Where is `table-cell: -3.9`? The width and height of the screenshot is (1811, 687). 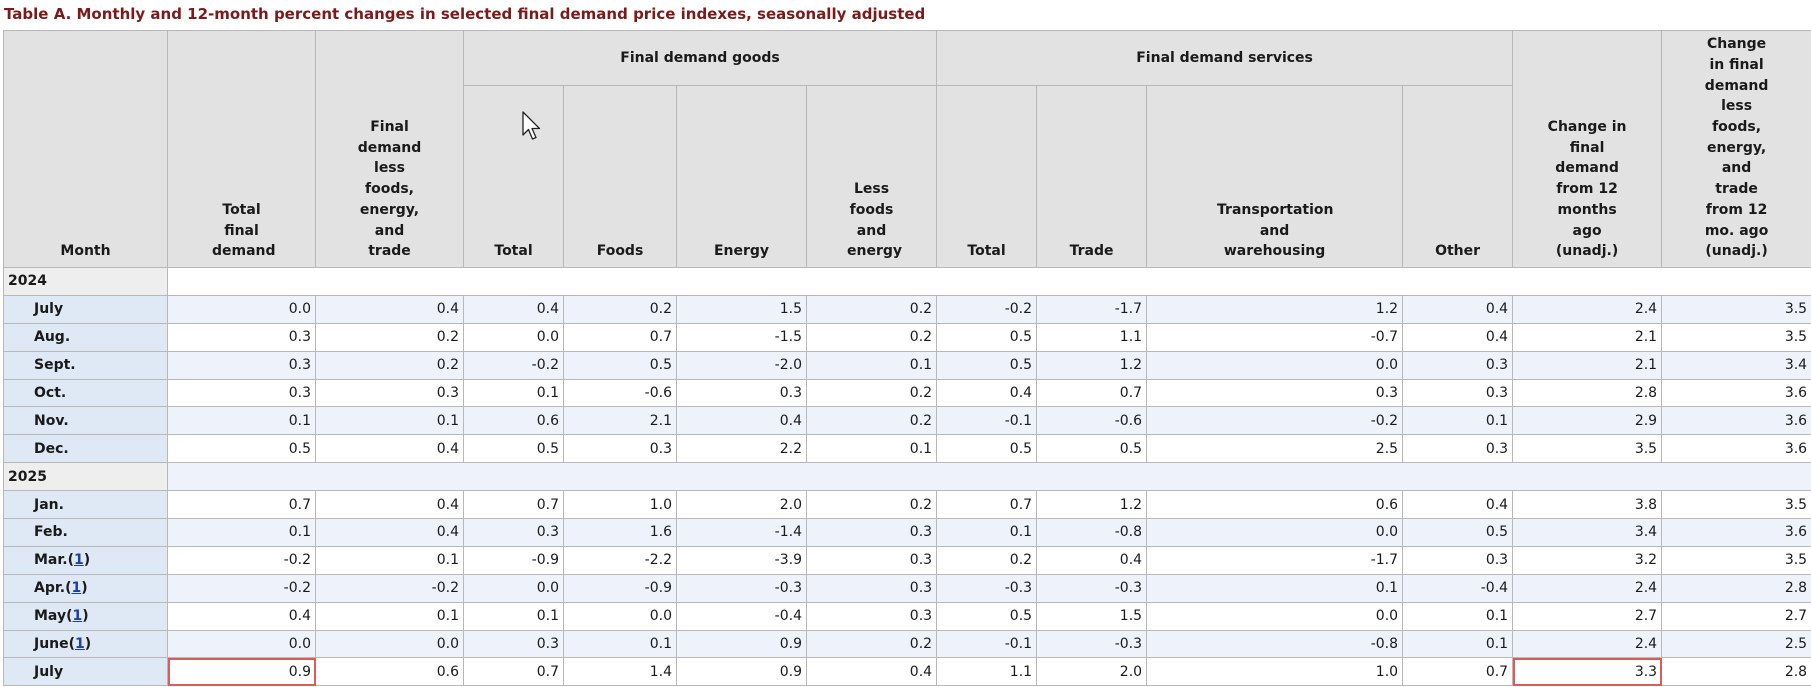
table-cell: -3.9 is located at coordinates (741, 560).